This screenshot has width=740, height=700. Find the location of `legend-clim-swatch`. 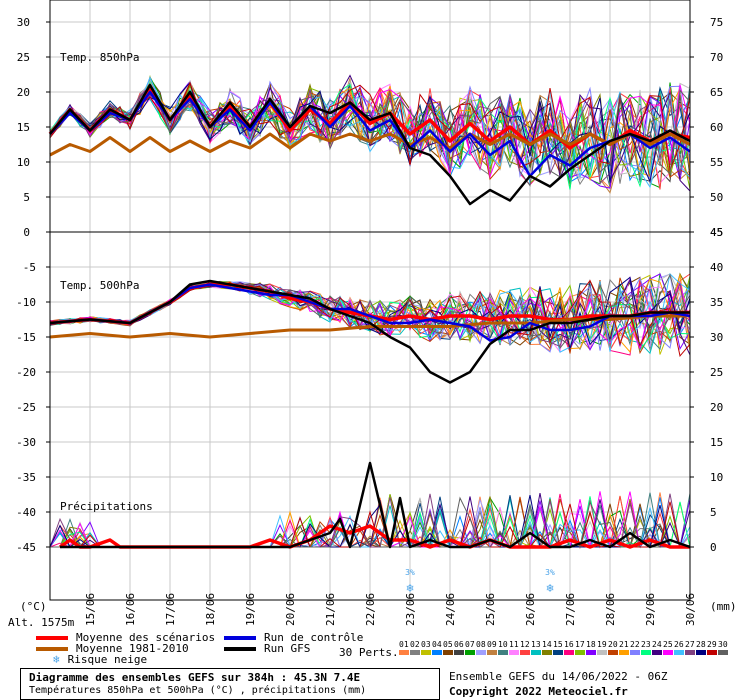

legend-clim-swatch is located at coordinates (52, 649).